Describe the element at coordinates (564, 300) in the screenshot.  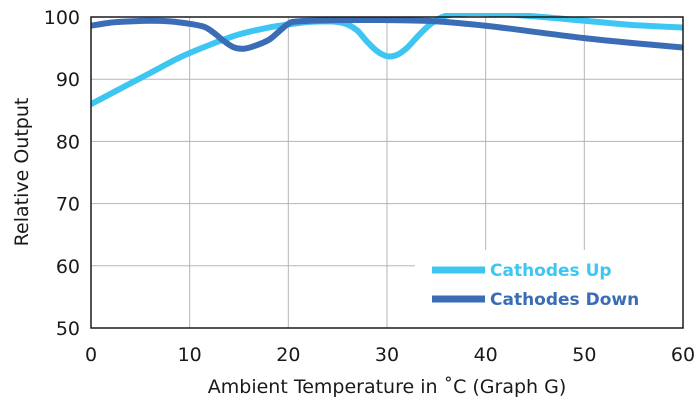
I see `legend-label-cathodes-down: Cathodes Down` at that location.